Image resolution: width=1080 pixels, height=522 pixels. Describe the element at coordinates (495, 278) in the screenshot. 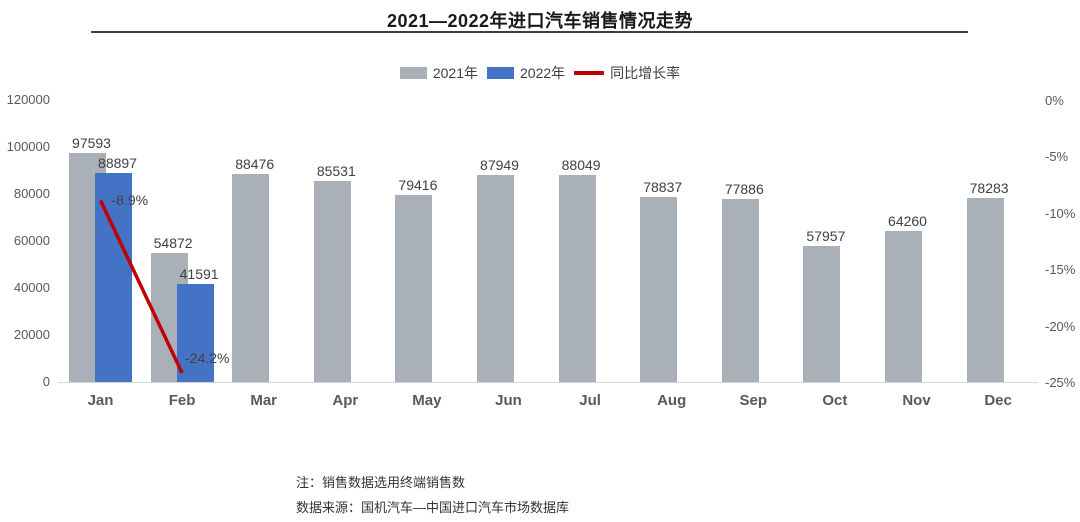

I see `bar-2021-jun` at that location.